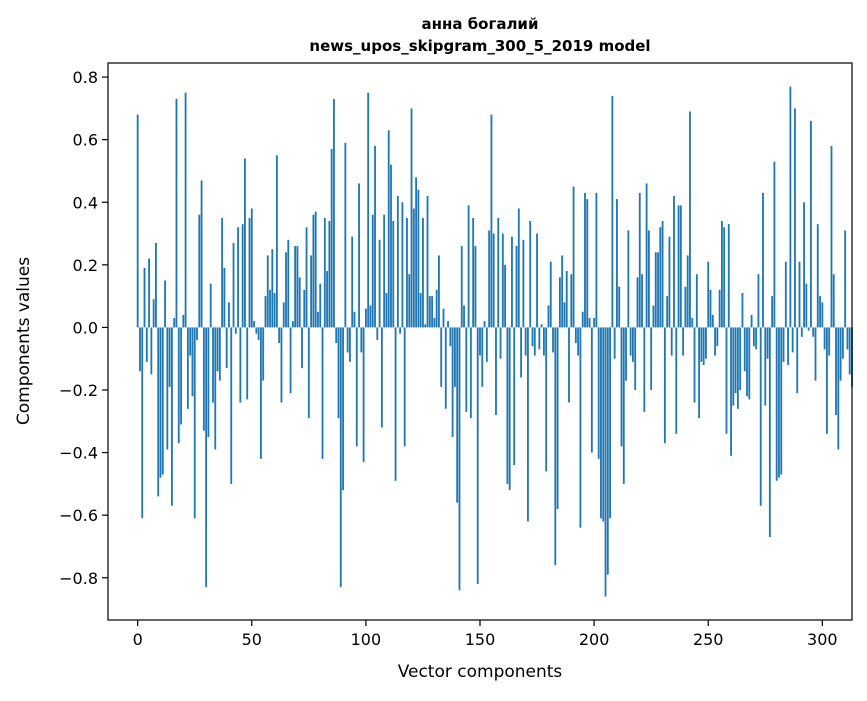 Image resolution: width=867 pixels, height=701 pixels. Describe the element at coordinates (138, 639) in the screenshot. I see `x-tick-label: 0` at that location.